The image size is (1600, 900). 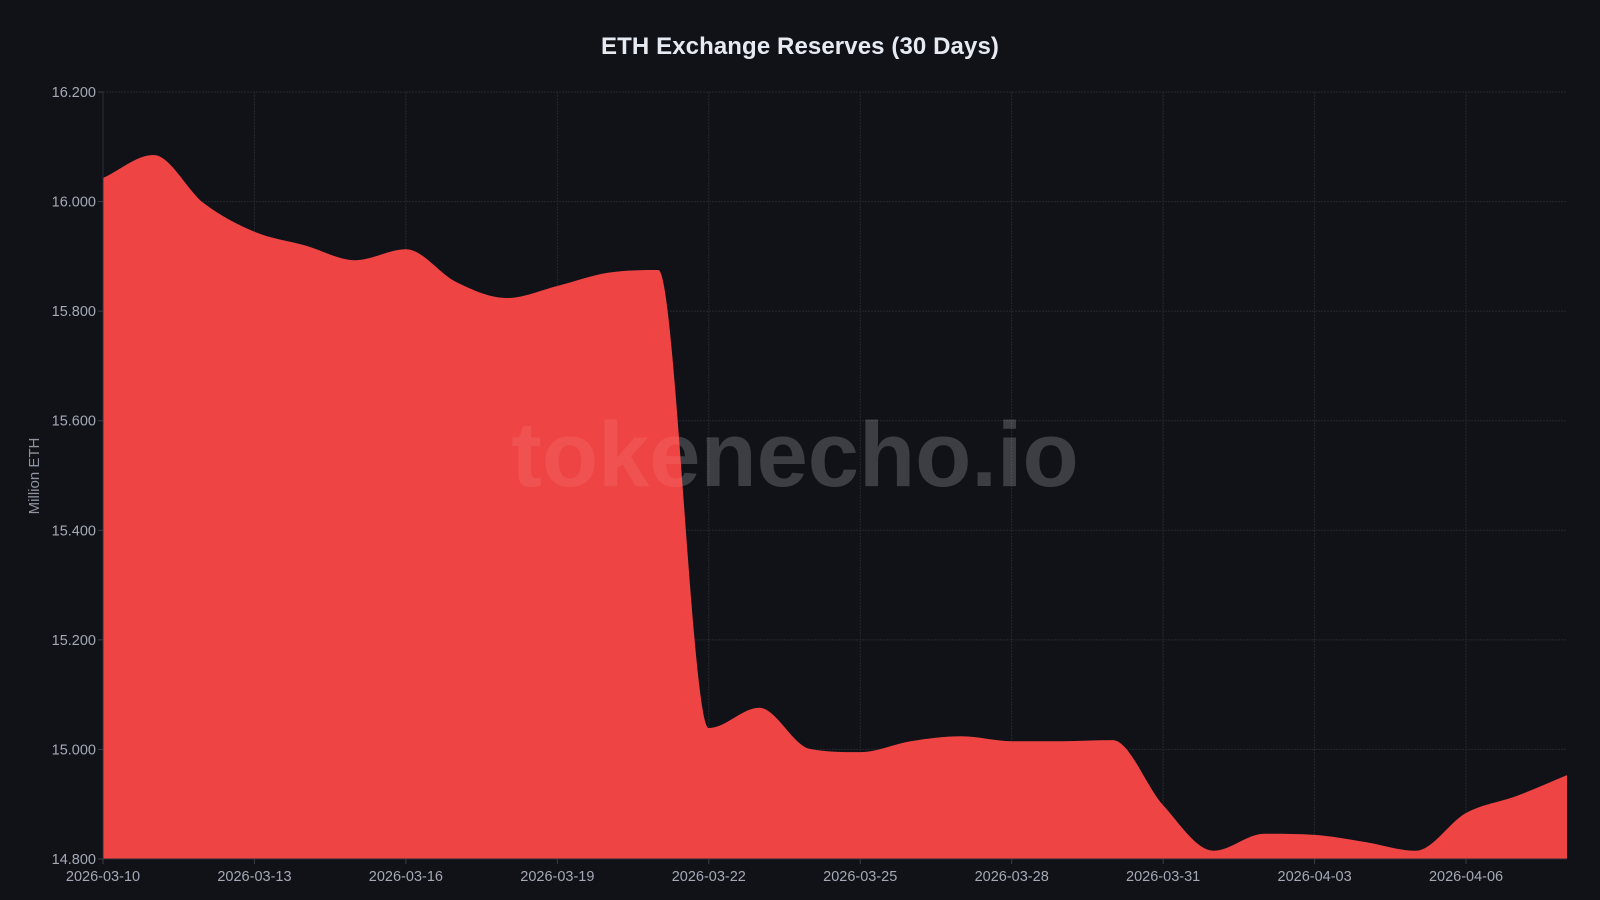 I want to click on x-tick-label: 2026-03-25, so click(x=860, y=877).